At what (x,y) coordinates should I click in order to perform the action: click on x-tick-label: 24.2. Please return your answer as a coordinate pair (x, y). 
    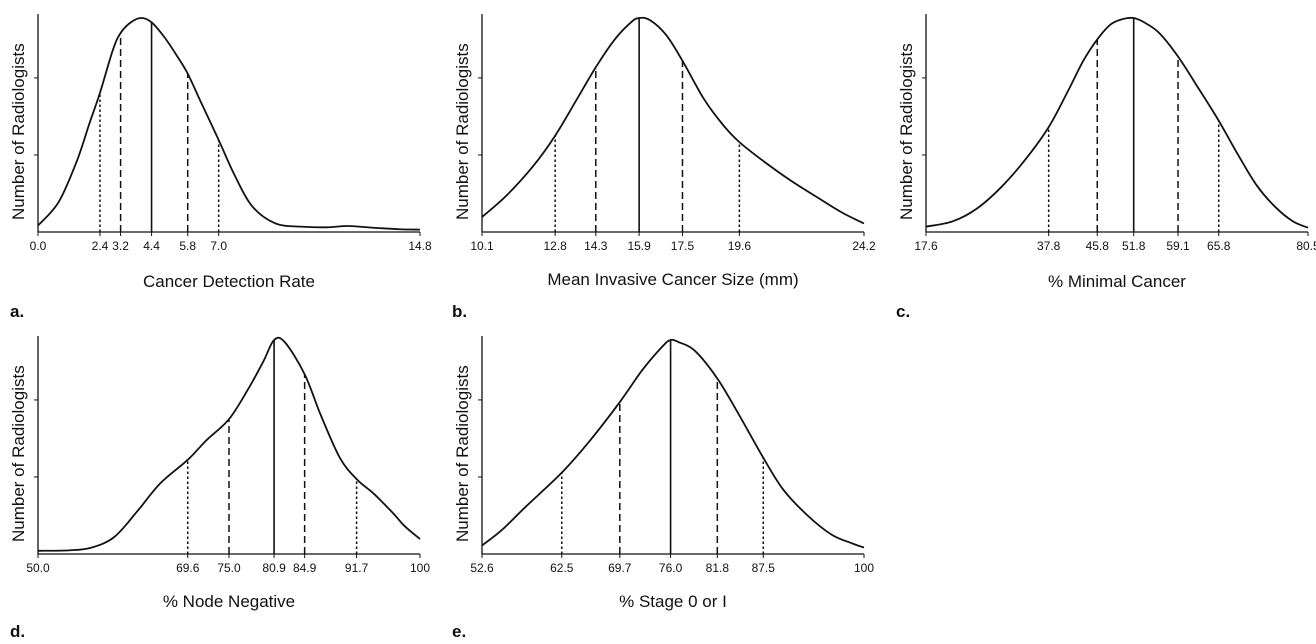
    Looking at the image, I should click on (864, 246).